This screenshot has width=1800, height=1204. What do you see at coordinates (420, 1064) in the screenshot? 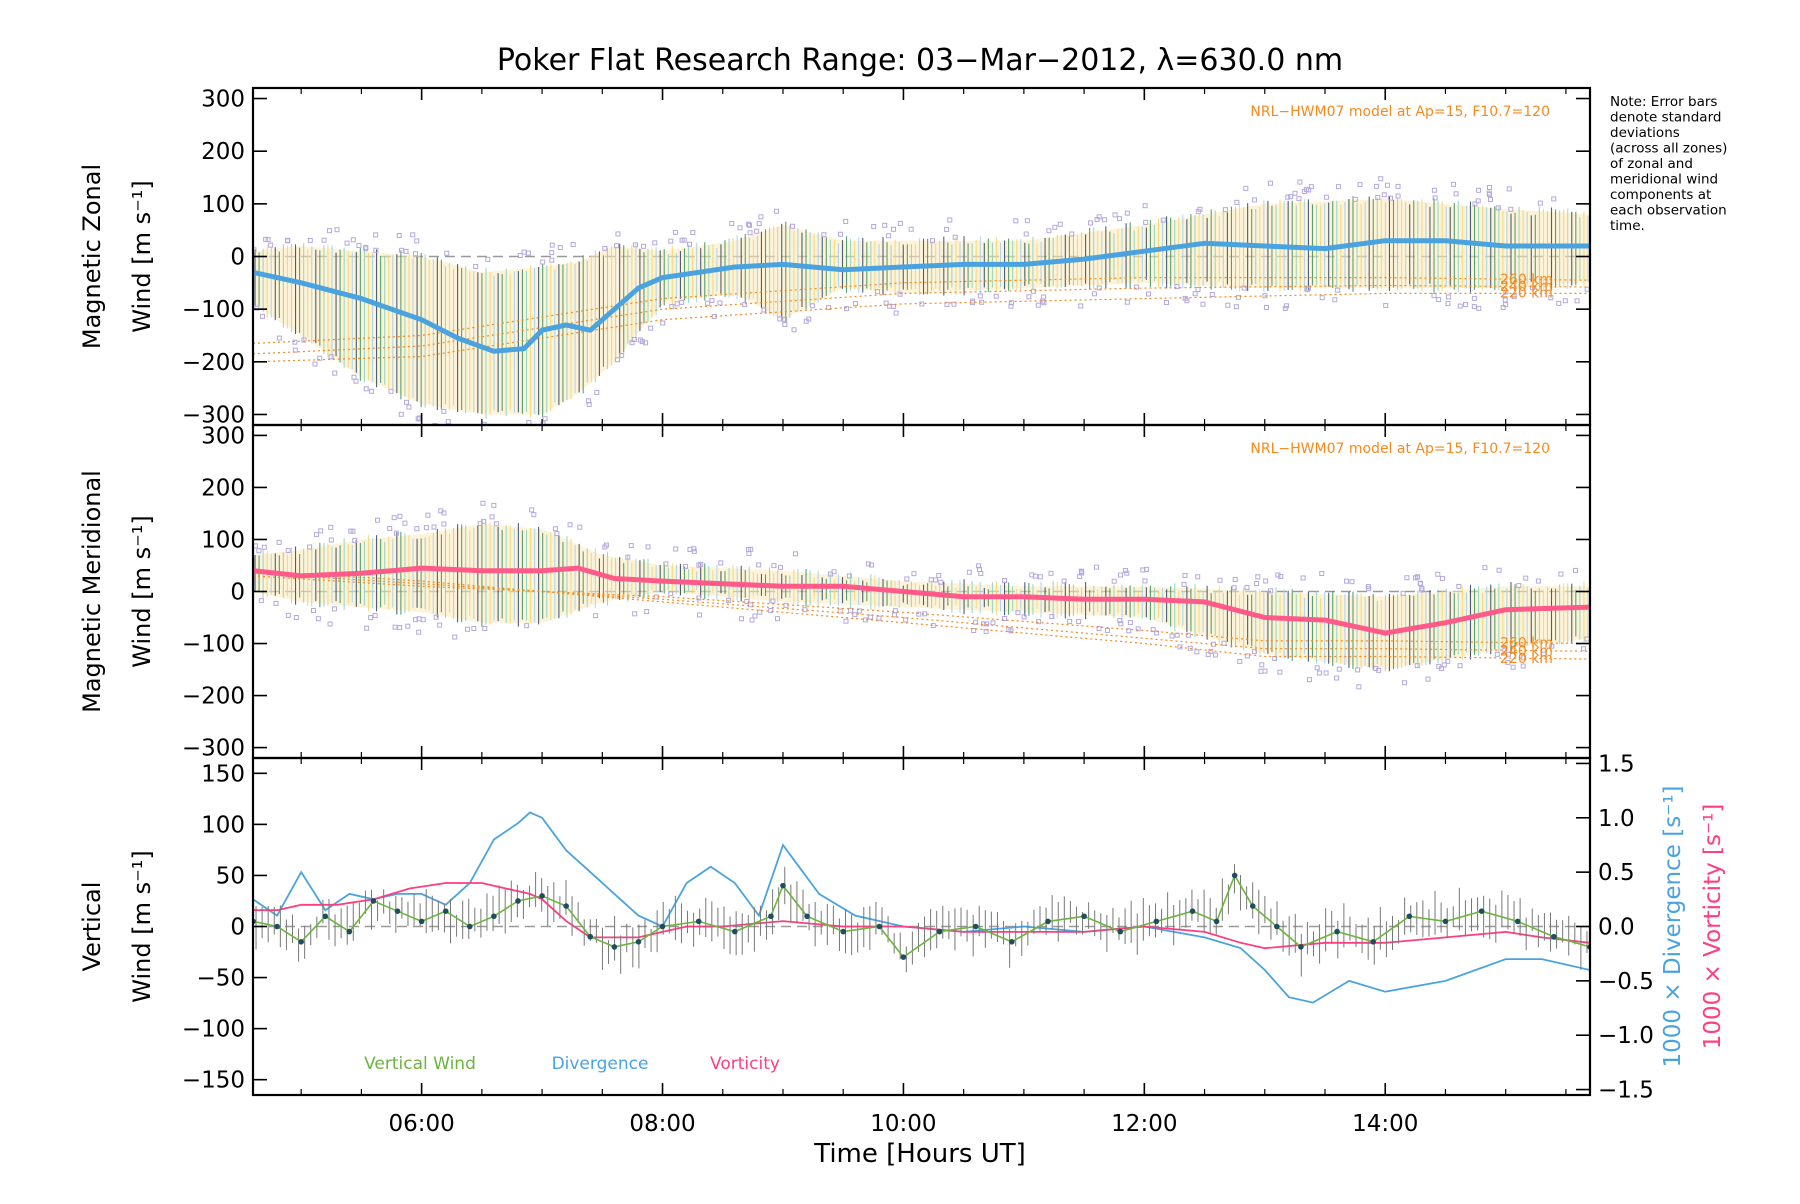
I see `legend-entry: Vertical Wind` at bounding box center [420, 1064].